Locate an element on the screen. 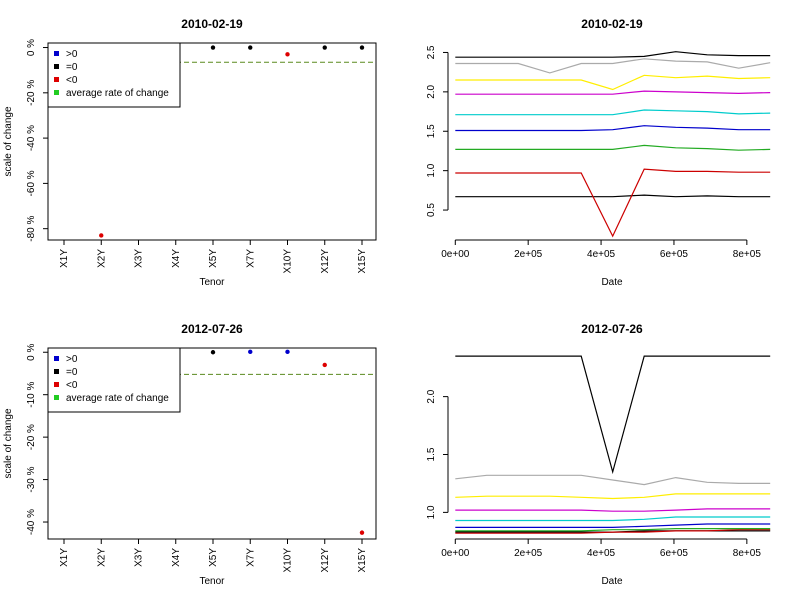  y-tick-label: -80 % is located at coordinates (31, 229).